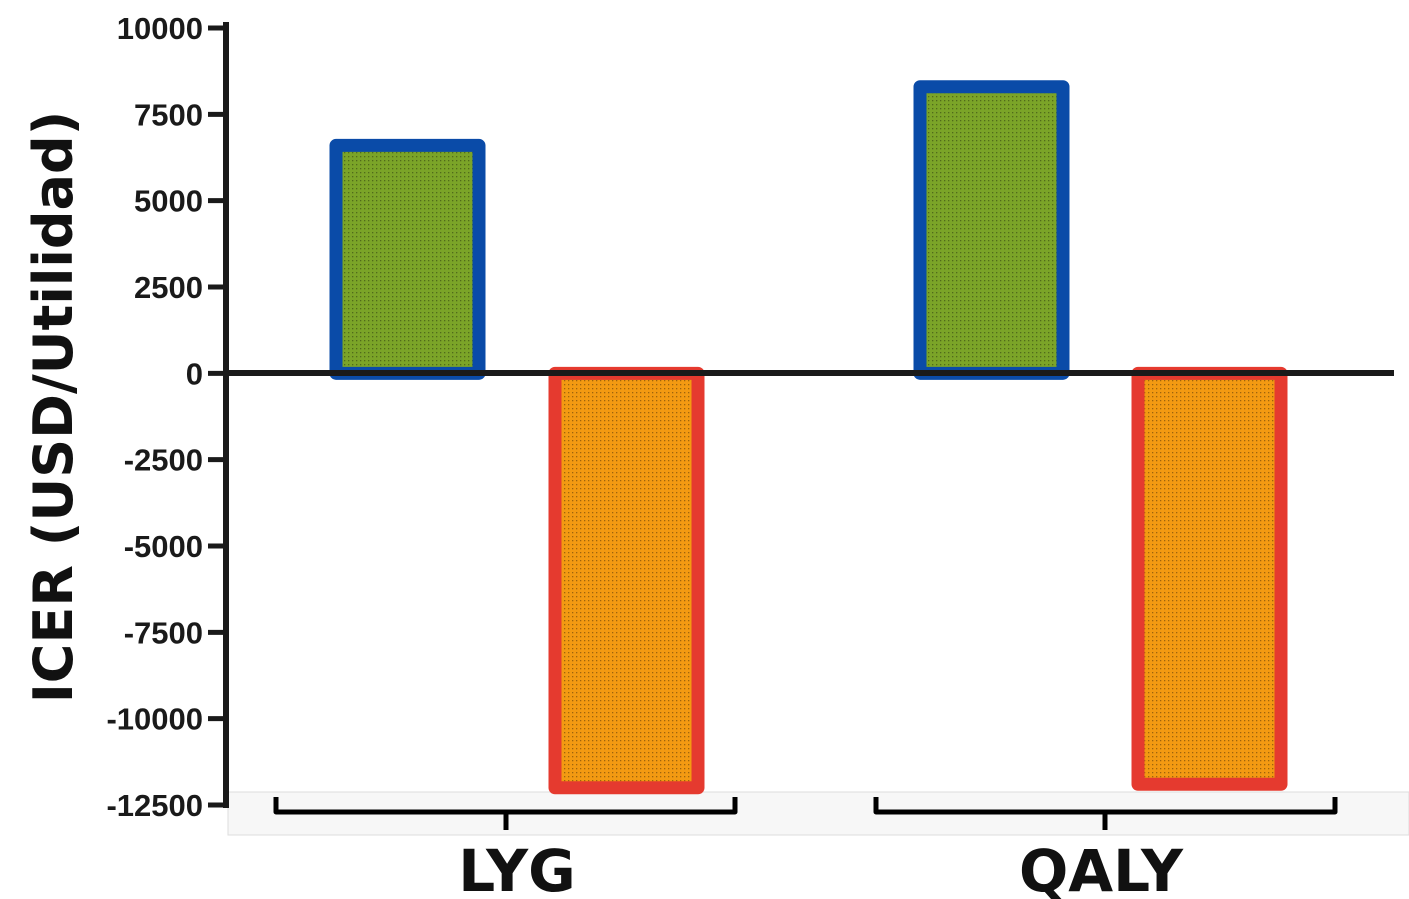  I want to click on y-tick-label: -5000, so click(163, 546).